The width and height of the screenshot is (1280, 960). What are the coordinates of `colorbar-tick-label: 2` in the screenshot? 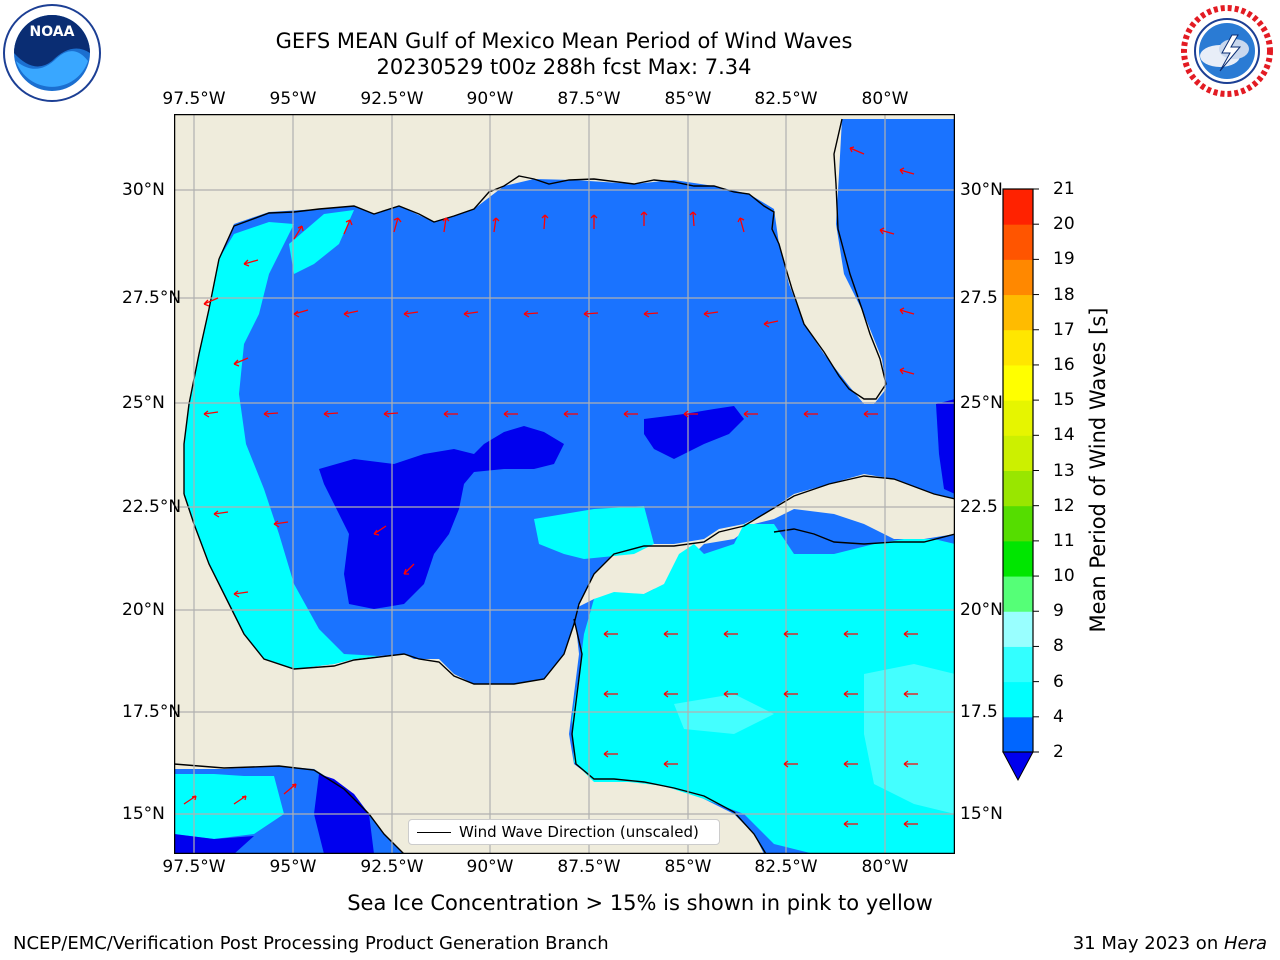 It's located at (1058, 752).